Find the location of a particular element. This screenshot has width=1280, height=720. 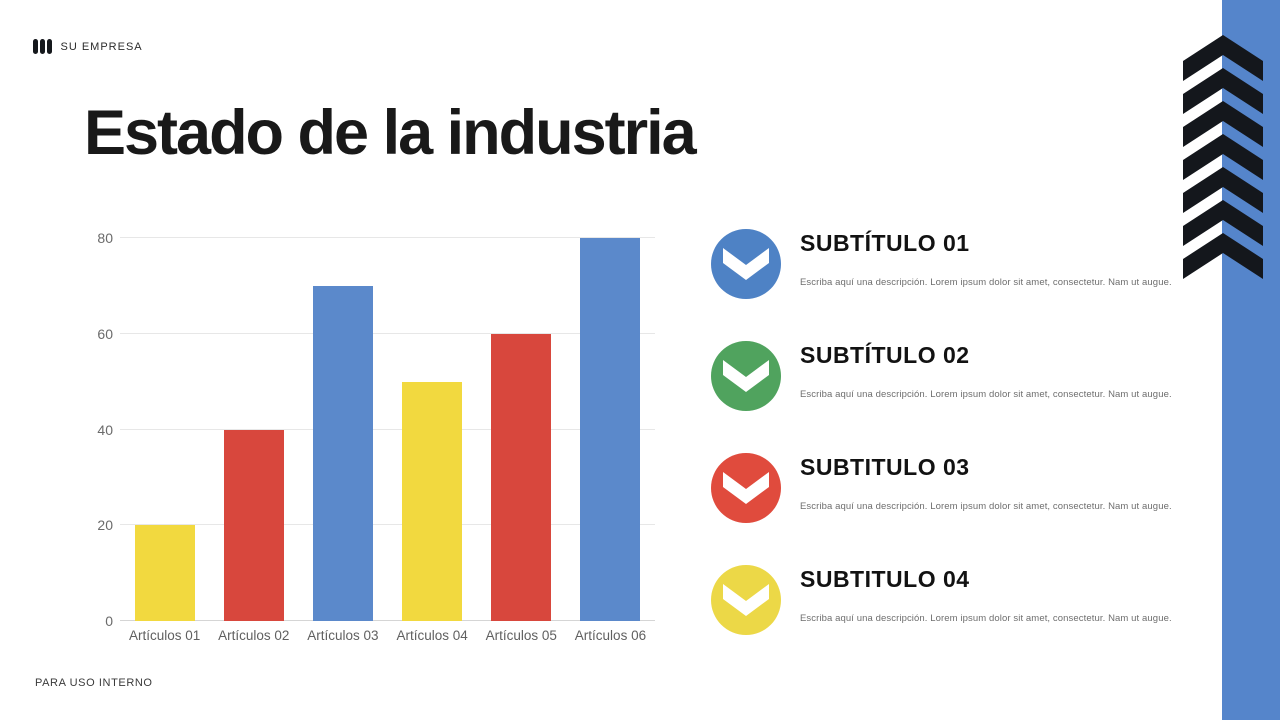

y-tick-label: 80 is located at coordinates (105, 238).